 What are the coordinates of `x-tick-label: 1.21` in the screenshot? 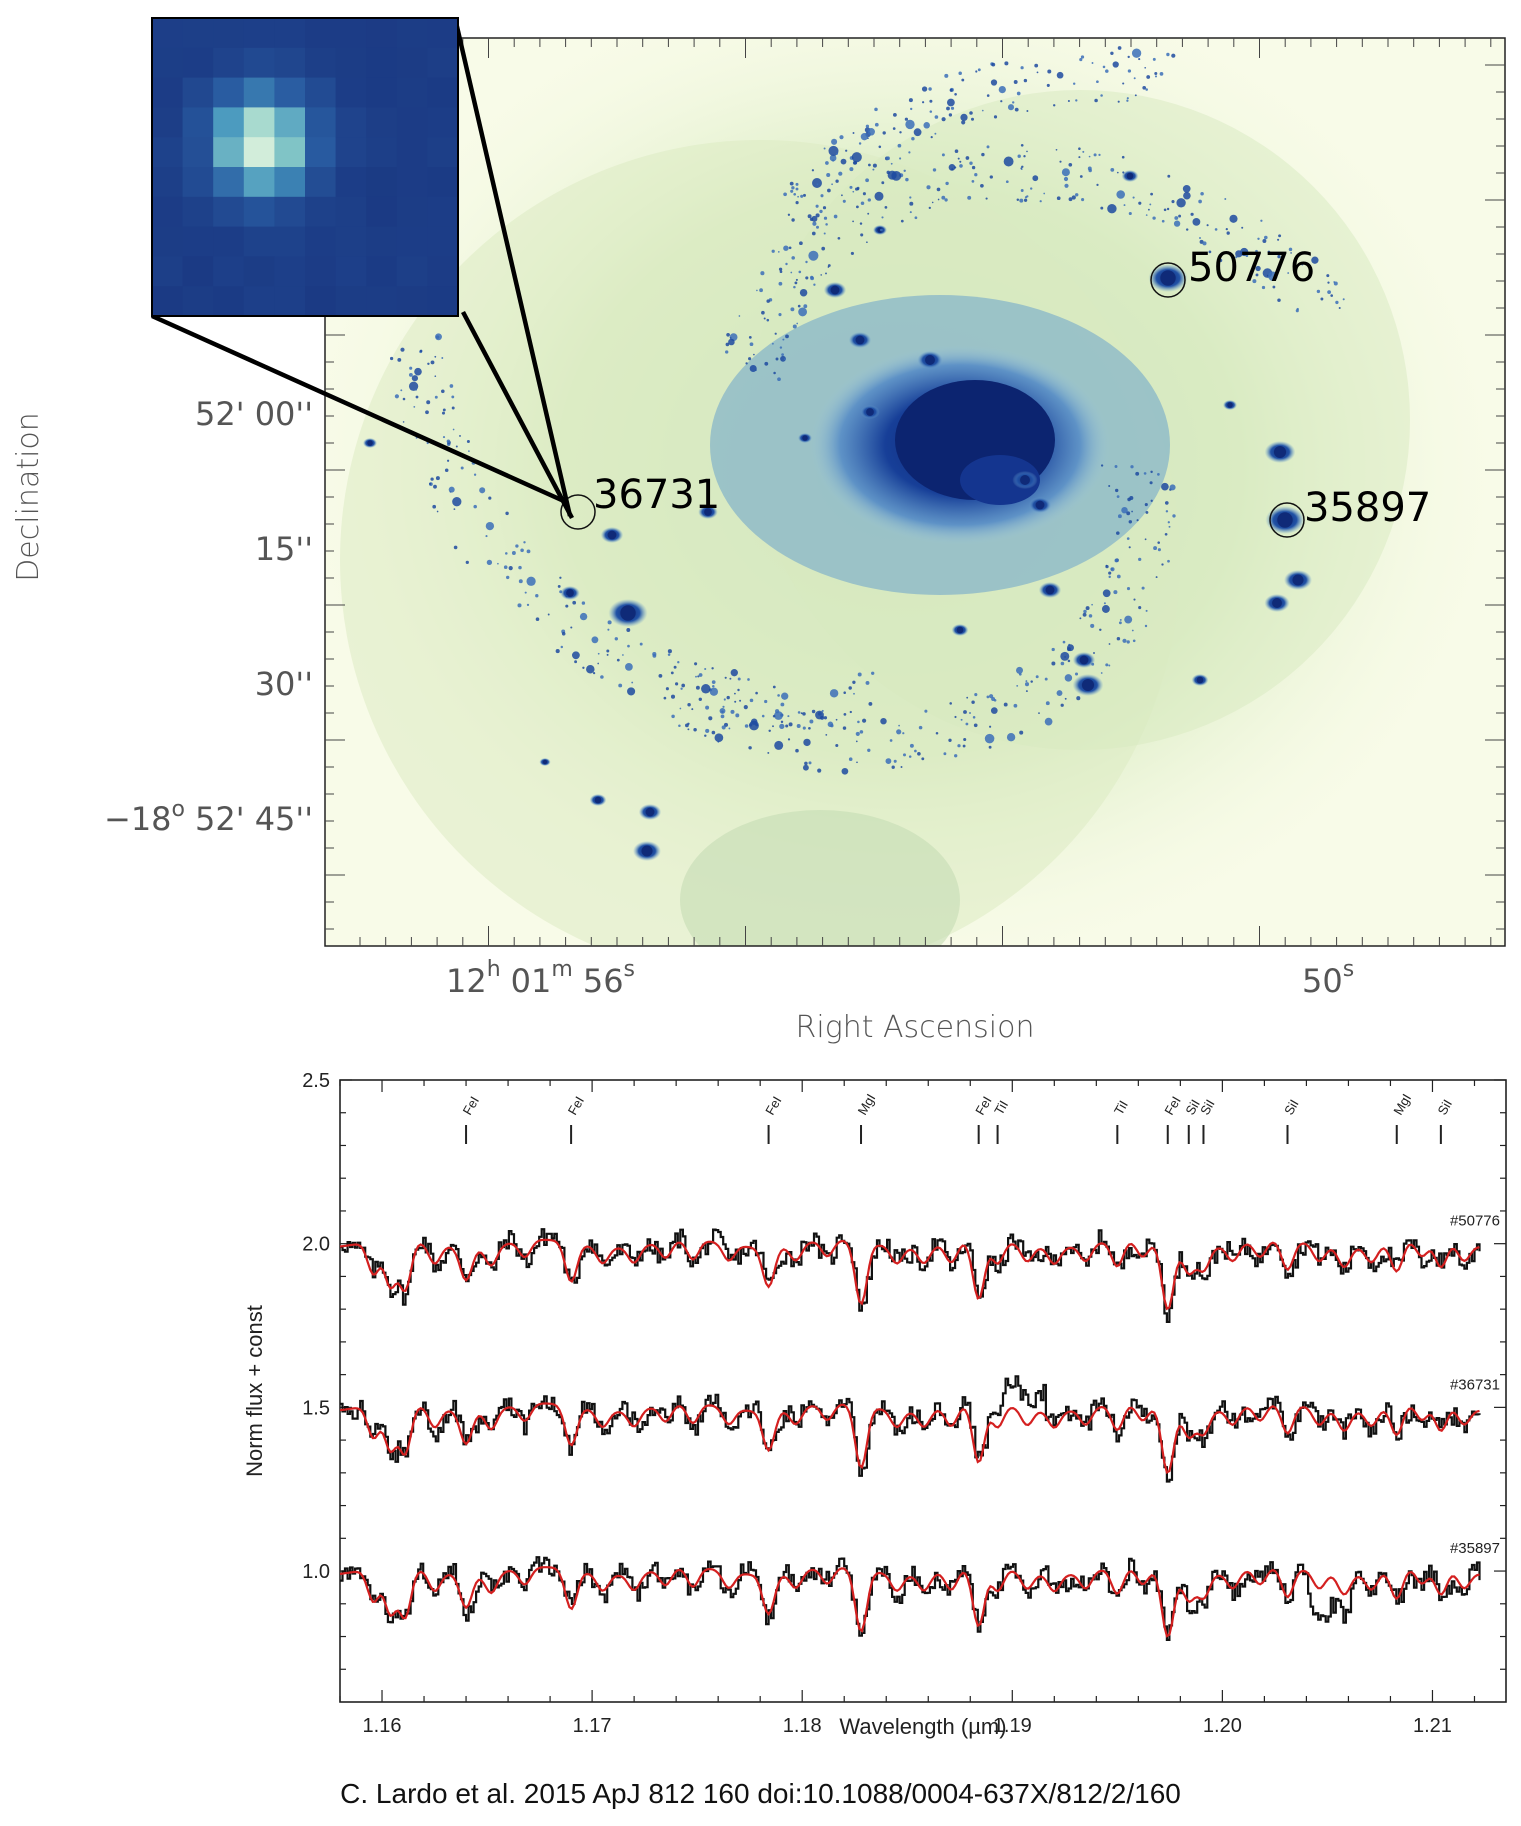 It's located at (1432, 1726).